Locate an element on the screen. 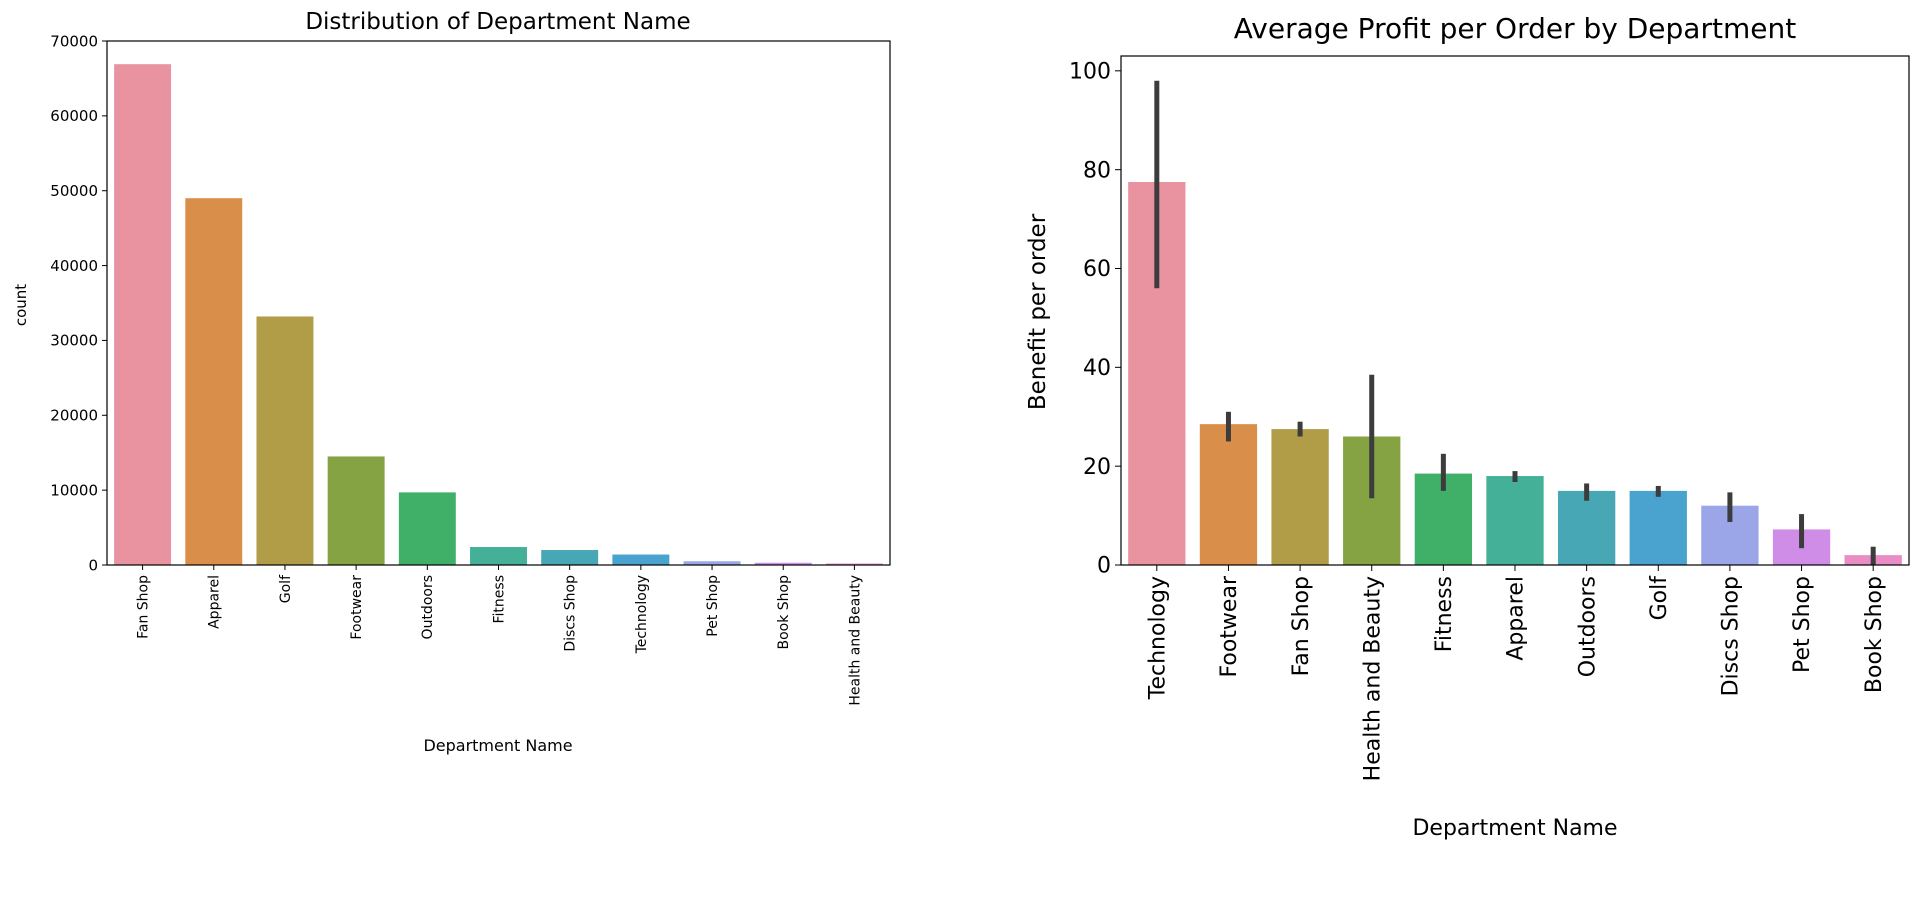 This screenshot has height=897, width=1924. y-tick-label: 100 is located at coordinates (1090, 72).